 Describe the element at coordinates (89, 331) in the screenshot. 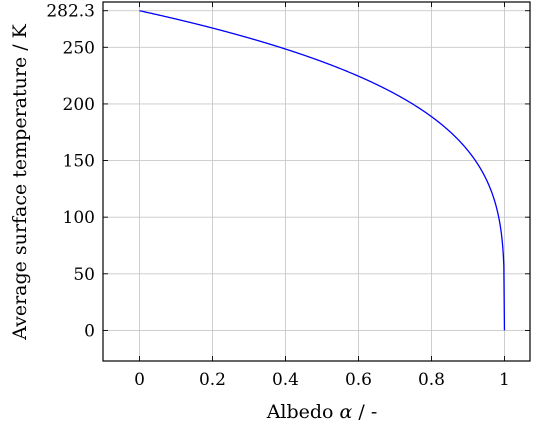

I see `y-tick-label: 0` at that location.